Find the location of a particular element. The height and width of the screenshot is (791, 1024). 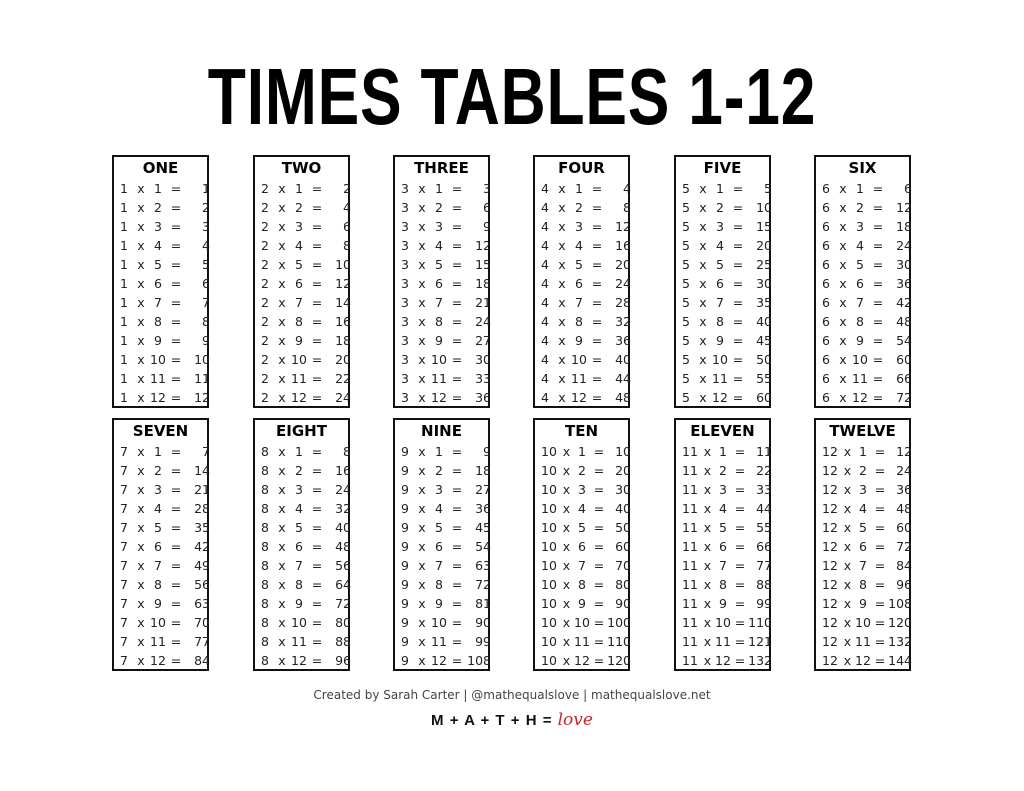

table-row: 11 x 6 = 66 is located at coordinates (724, 546).